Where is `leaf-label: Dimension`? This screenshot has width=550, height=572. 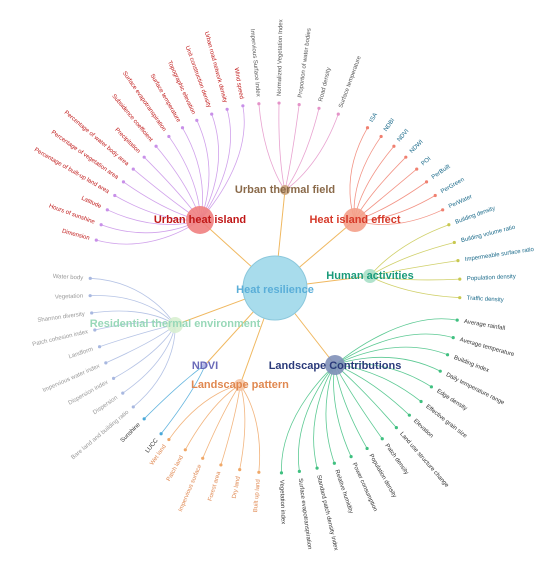
leaf-label: Dimension is located at coordinates (75, 235).